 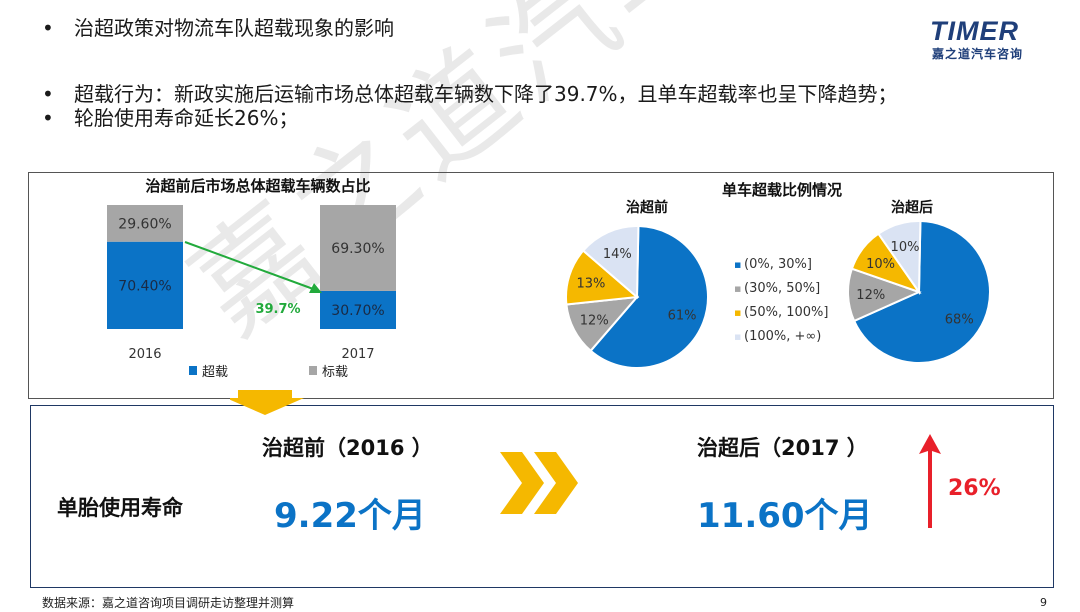 I want to click on page-number: 9, so click(x=1043, y=602).